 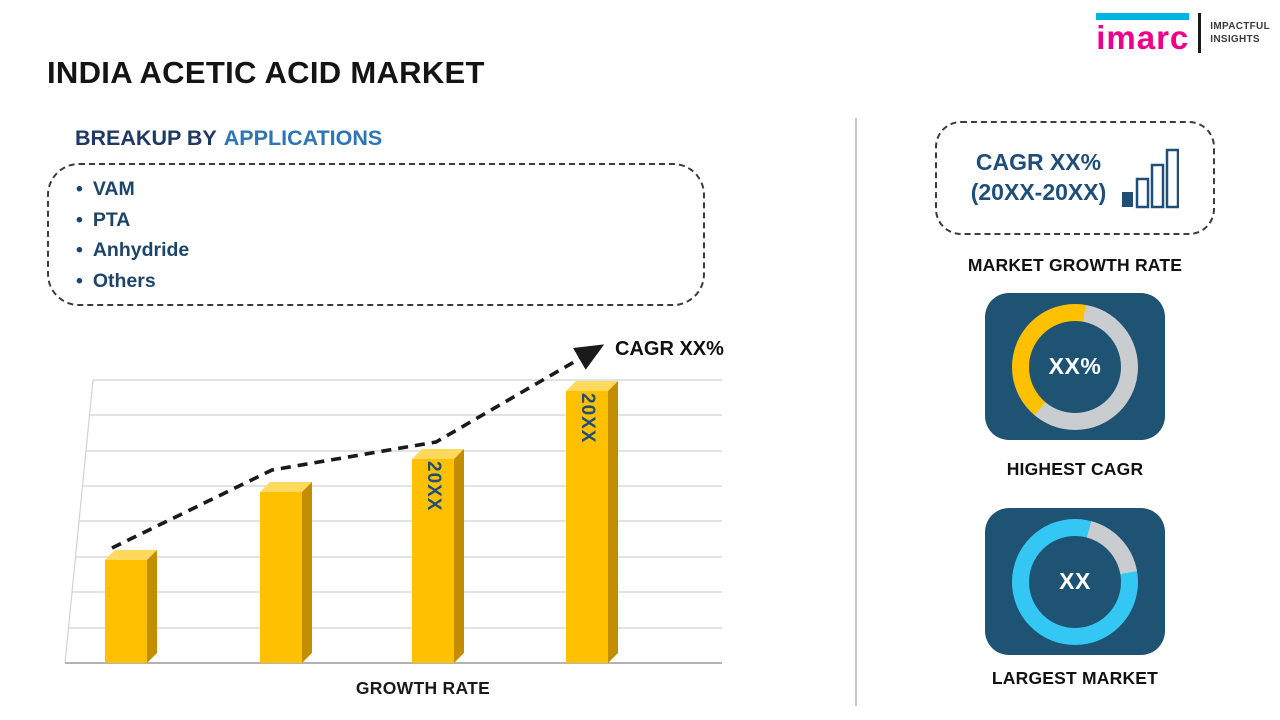 What do you see at coordinates (389, 281) in the screenshot?
I see `list-item: • Others` at bounding box center [389, 281].